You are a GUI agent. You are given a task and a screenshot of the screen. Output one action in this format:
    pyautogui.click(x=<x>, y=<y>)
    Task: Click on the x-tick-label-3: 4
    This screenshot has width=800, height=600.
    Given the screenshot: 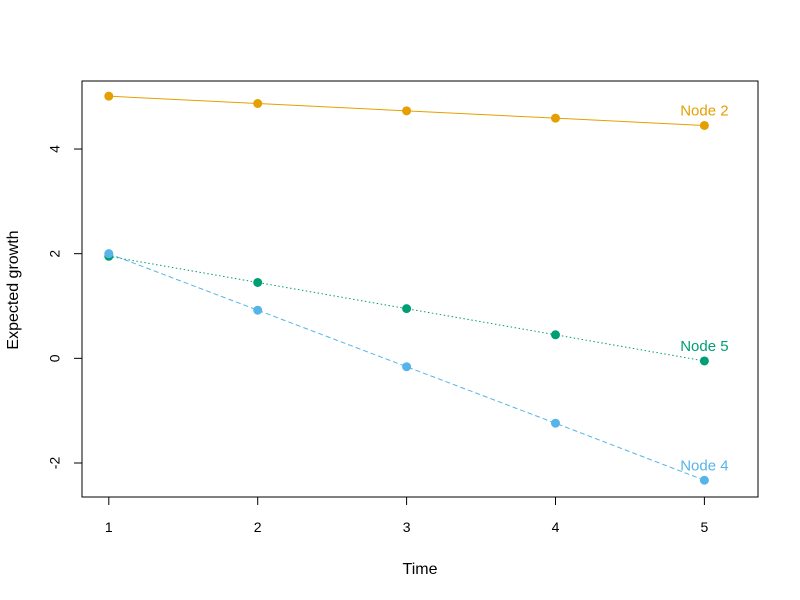 What is the action you would take?
    pyautogui.click(x=556, y=527)
    